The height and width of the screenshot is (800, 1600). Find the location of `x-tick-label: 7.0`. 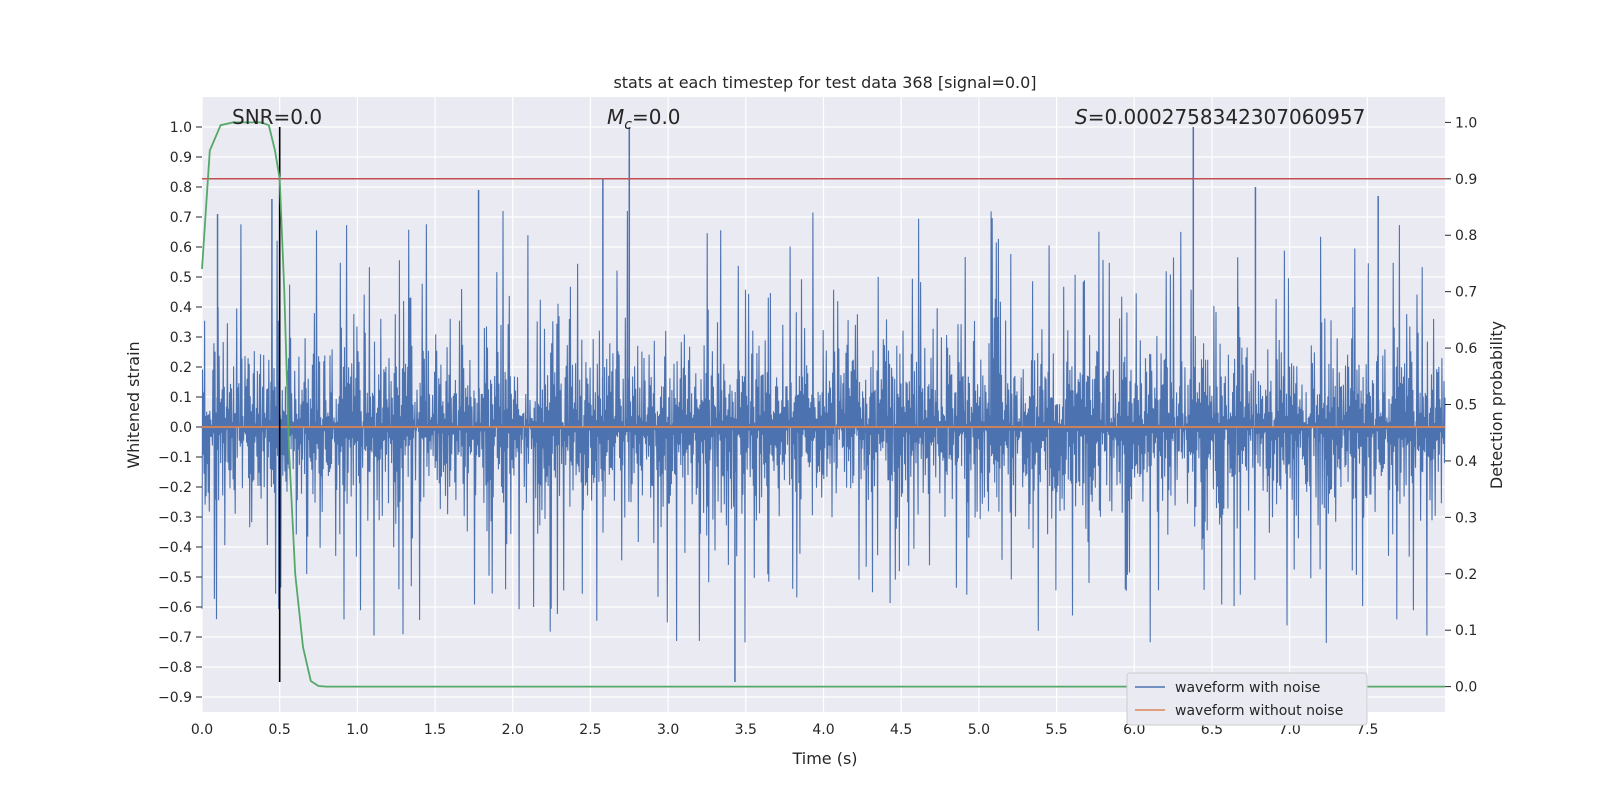

x-tick-label: 7.0 is located at coordinates (1289, 730).